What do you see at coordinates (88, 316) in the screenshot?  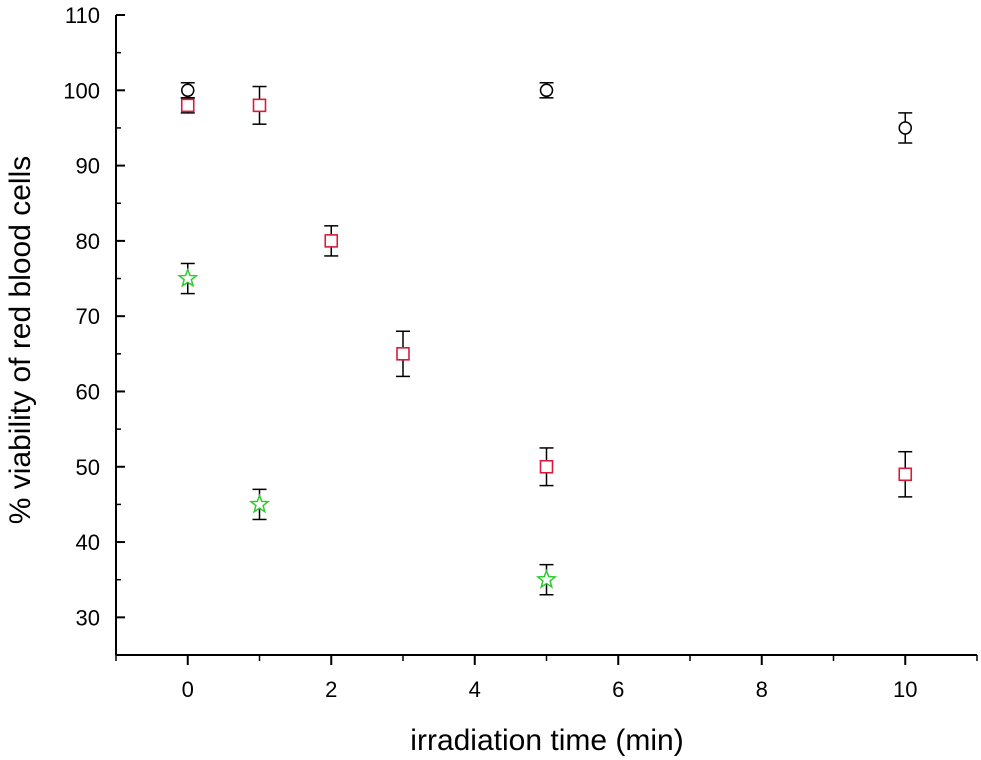 I see `y-tick-label: 70` at bounding box center [88, 316].